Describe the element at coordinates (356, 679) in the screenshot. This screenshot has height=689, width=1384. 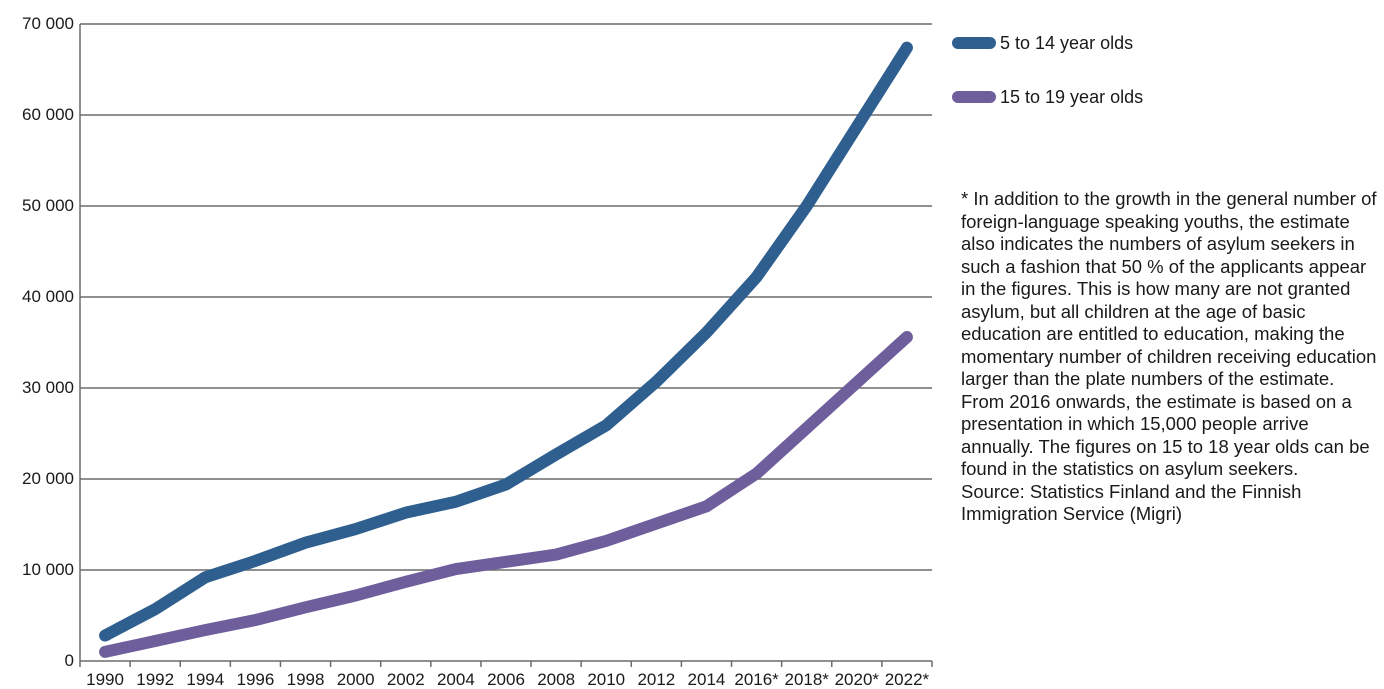
I see `x-tick-label: 2000` at that location.